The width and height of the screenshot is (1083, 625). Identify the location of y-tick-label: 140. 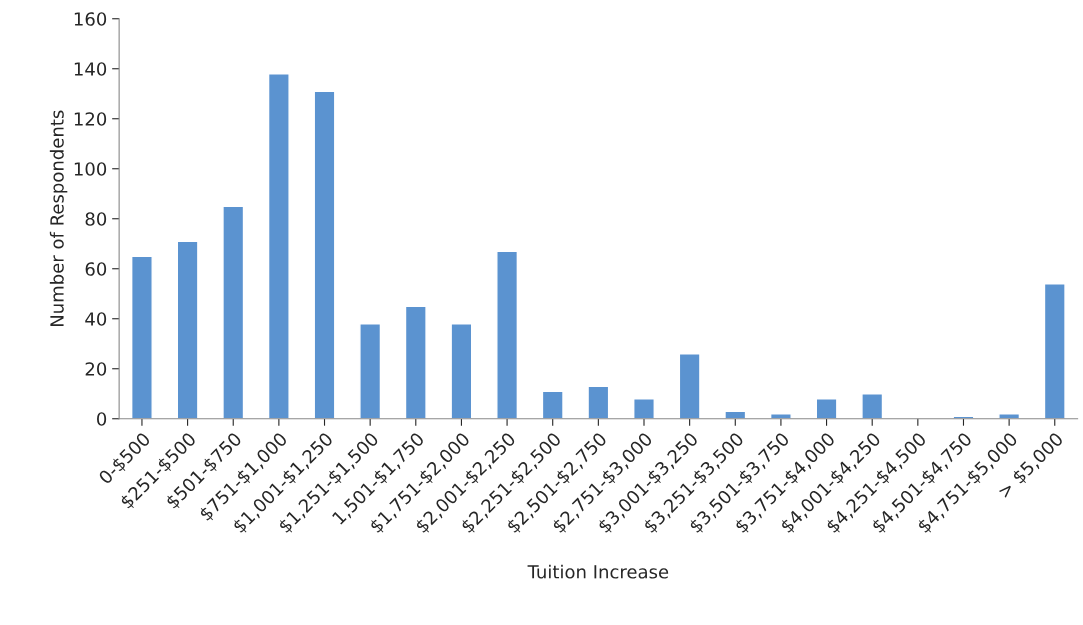
(90, 69).